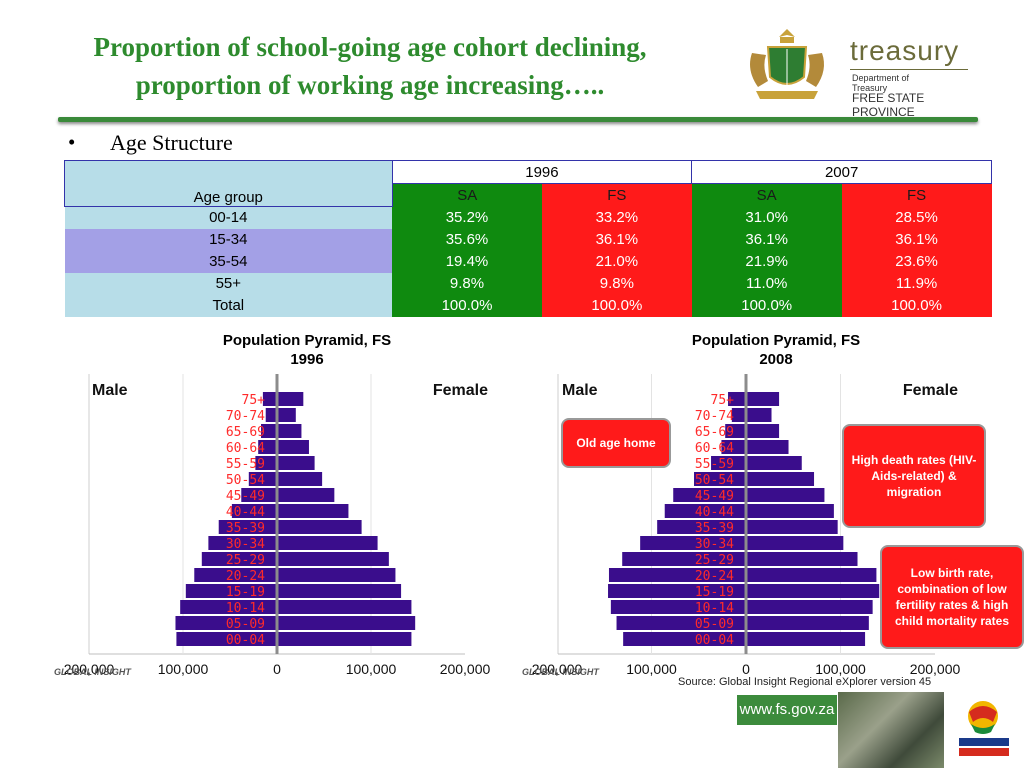 This screenshot has height=768, width=1024. I want to click on pyramid-2008-title: Population Pyramid, FS 2008, so click(776, 350).